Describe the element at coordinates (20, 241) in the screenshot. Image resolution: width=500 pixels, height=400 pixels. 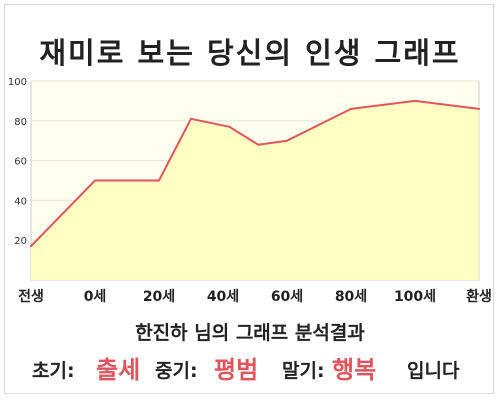
I see `y-tick-label: 20` at that location.